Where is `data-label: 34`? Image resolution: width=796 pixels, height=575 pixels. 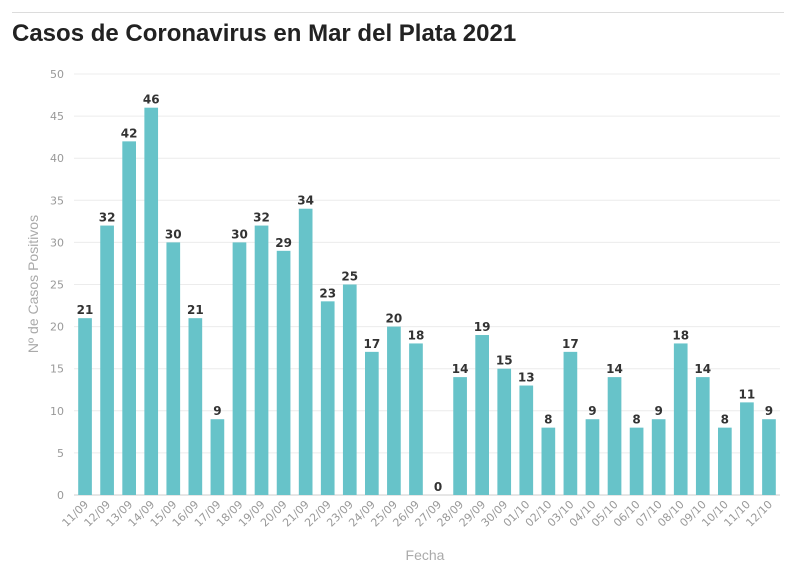 data-label: 34 is located at coordinates (305, 201).